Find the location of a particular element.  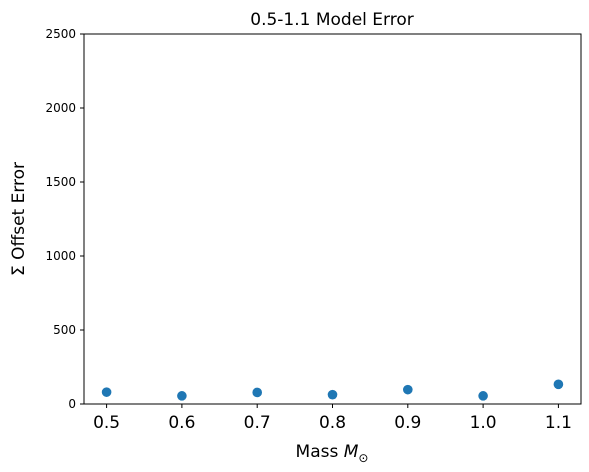

x-tick-label: 0.7 is located at coordinates (257, 423).